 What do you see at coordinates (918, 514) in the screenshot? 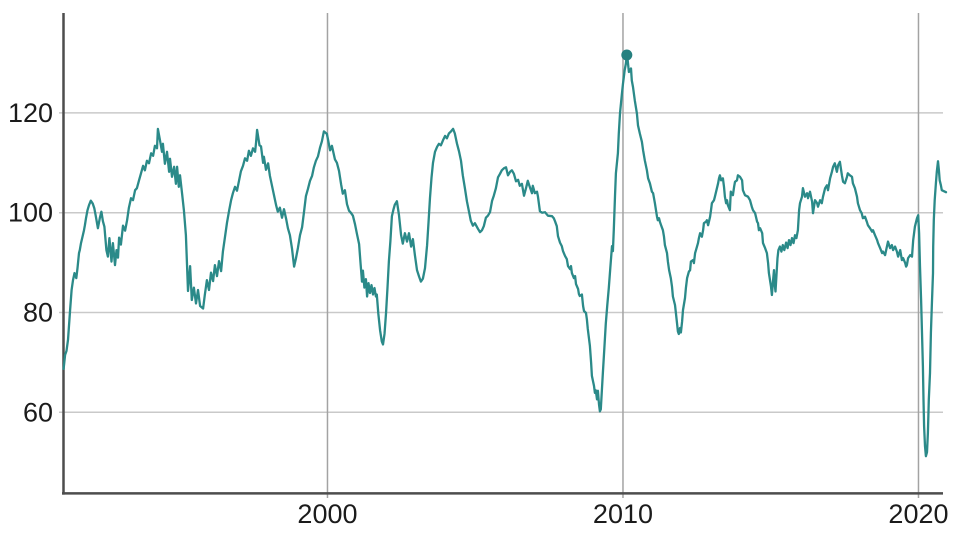
I see `x-axis-tick-label: 2020` at bounding box center [918, 514].